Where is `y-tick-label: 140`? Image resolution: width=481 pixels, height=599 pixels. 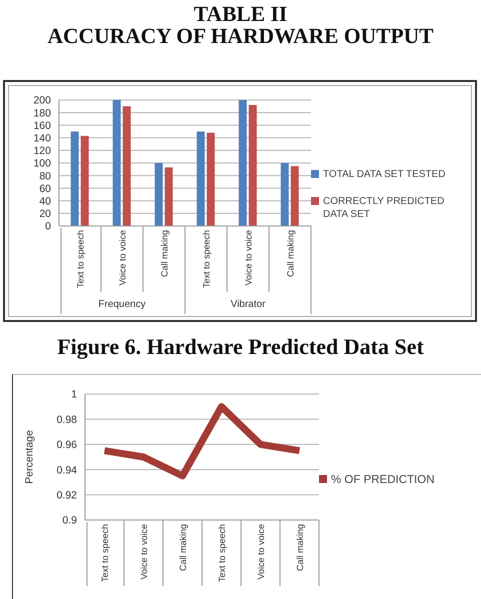 y-tick-label: 140 is located at coordinates (42, 138).